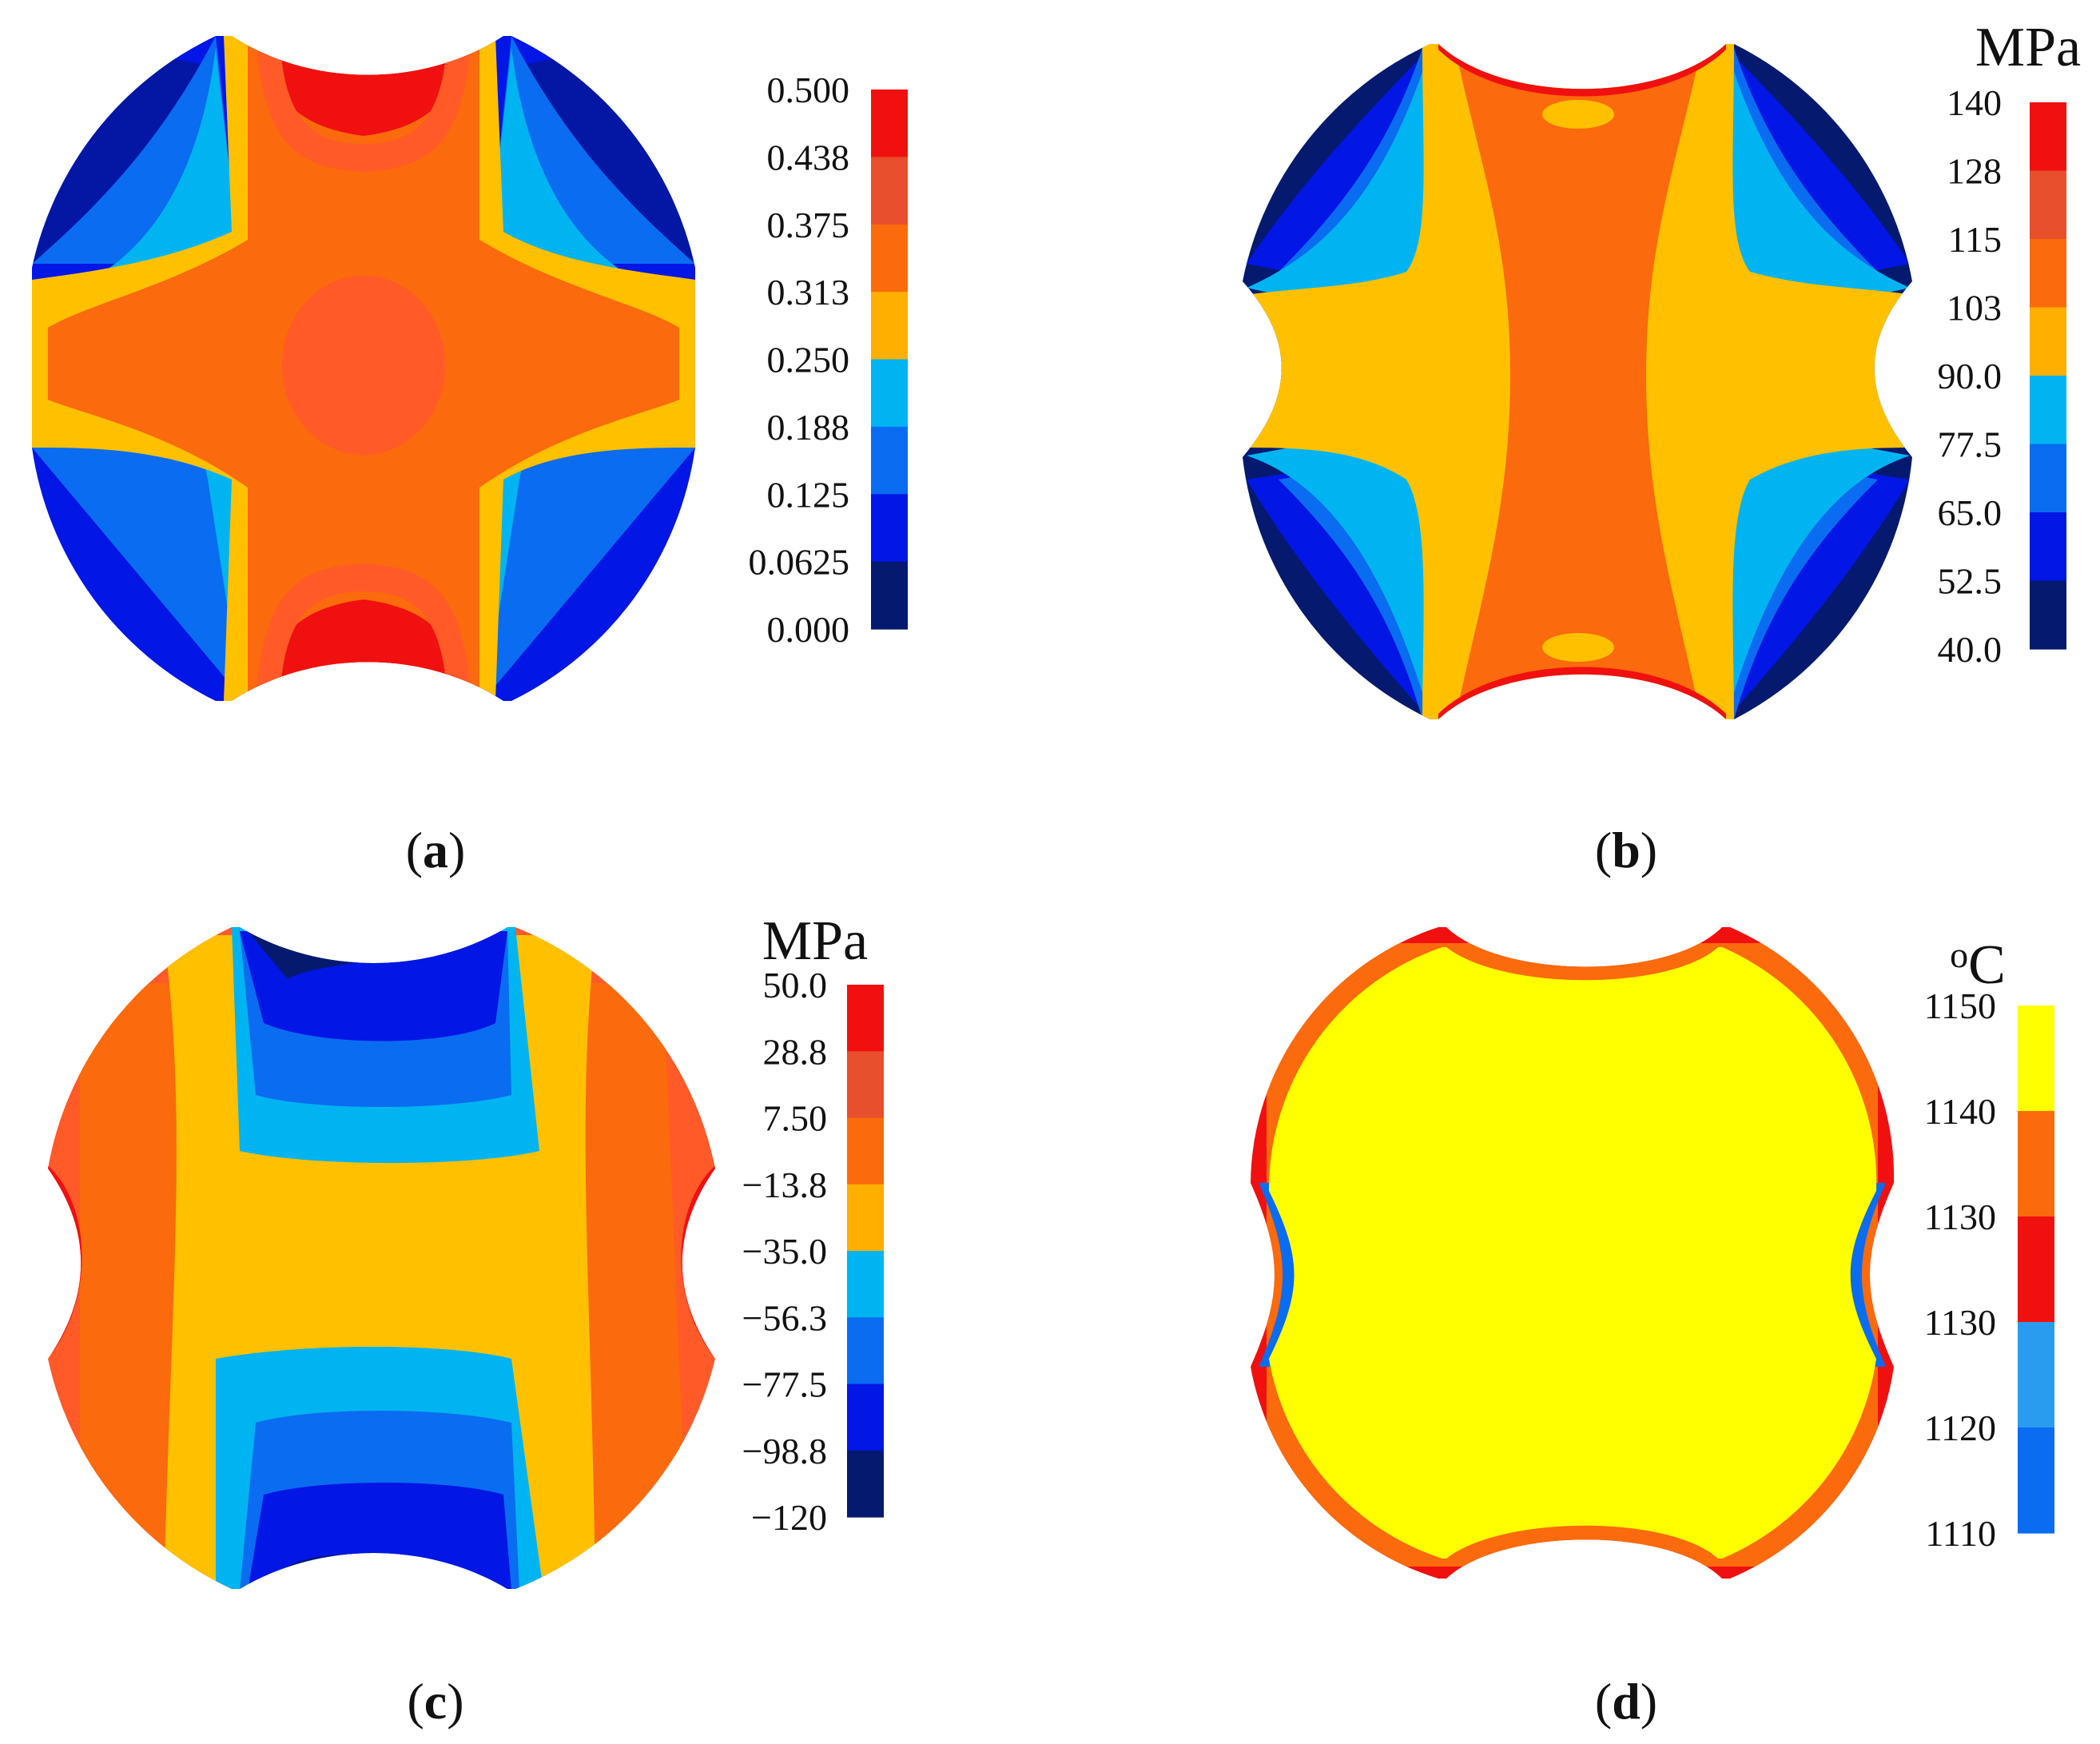  What do you see at coordinates (1626, 1701) in the screenshot?
I see `caption-d: (d)` at bounding box center [1626, 1701].